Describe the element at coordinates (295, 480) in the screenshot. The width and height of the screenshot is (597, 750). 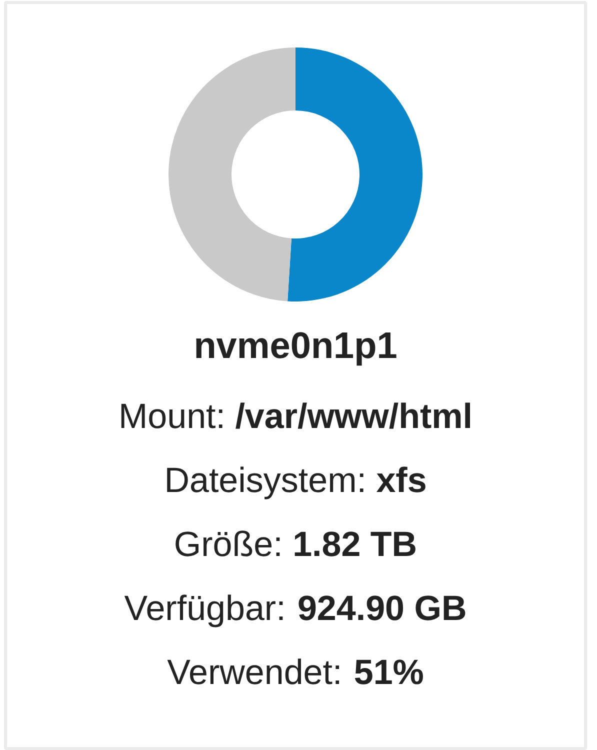
I see `text: Dateisystem: xfs` at that location.